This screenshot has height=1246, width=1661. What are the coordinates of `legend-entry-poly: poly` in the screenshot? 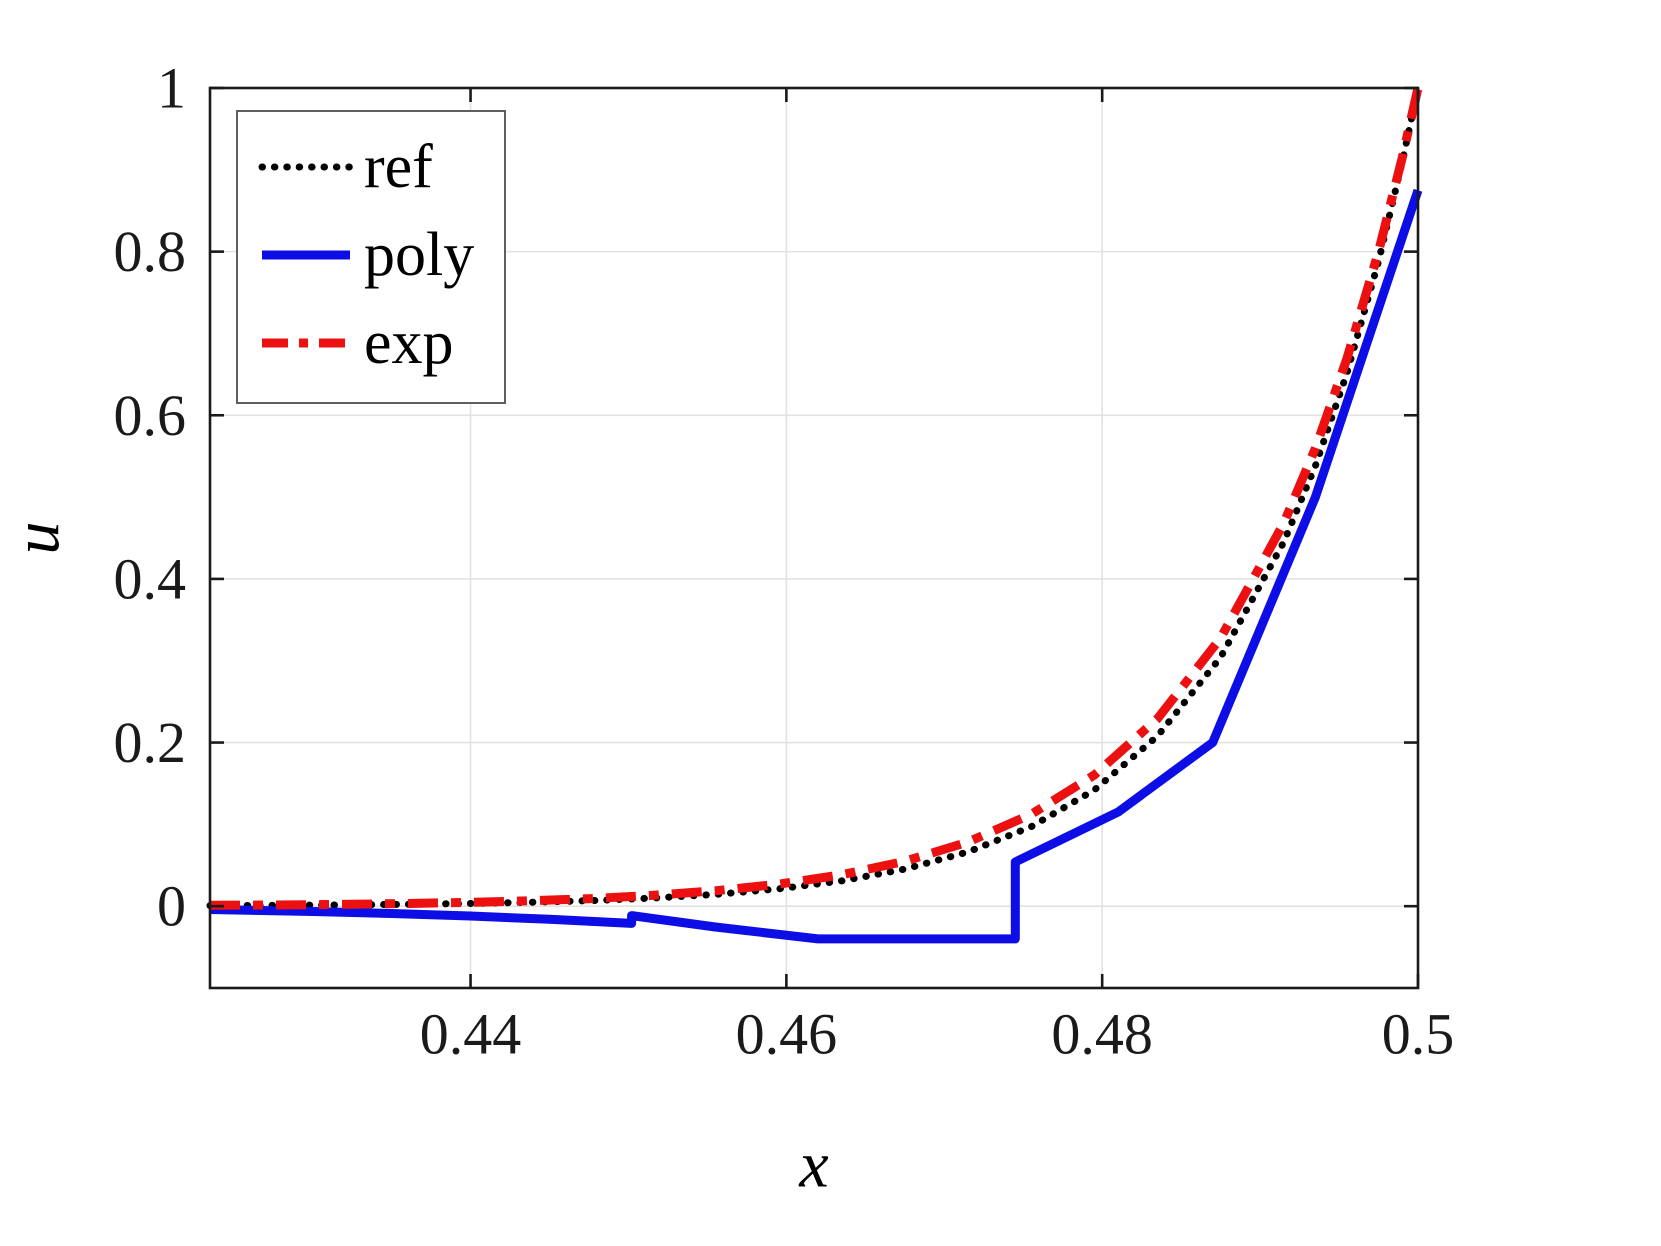 It's located at (366, 255).